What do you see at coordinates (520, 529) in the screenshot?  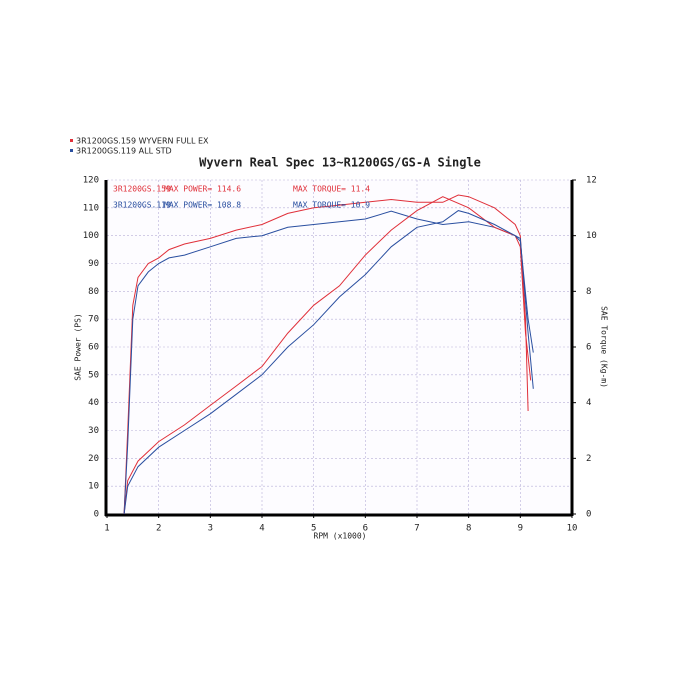 I see `x-tick-label: 9` at bounding box center [520, 529].